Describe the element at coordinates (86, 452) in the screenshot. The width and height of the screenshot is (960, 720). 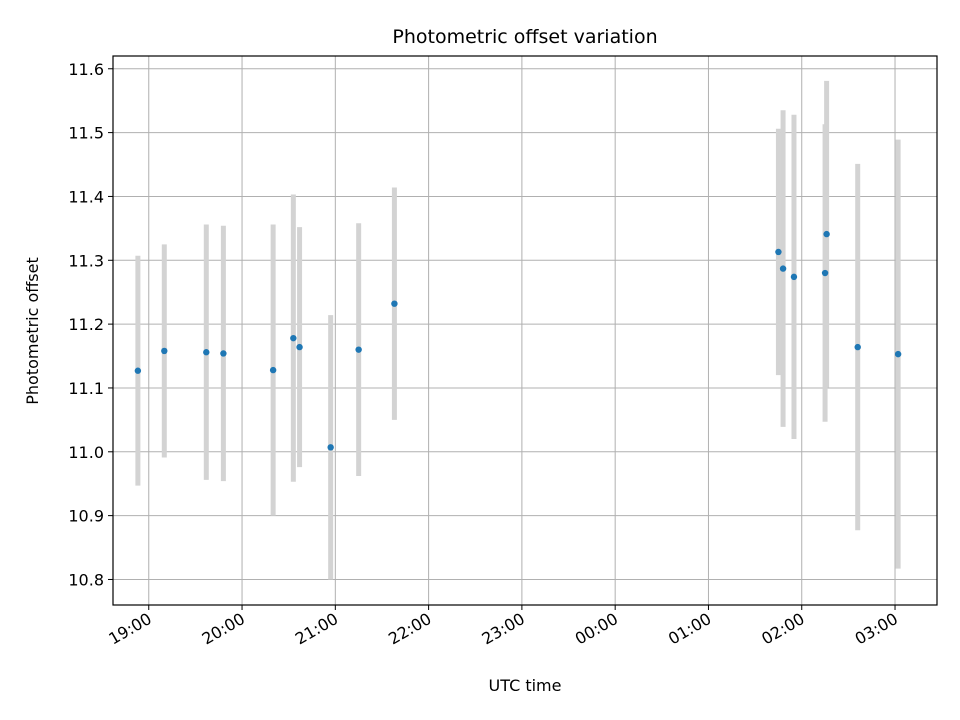
I see `y-tick-label: 11.0` at that location.